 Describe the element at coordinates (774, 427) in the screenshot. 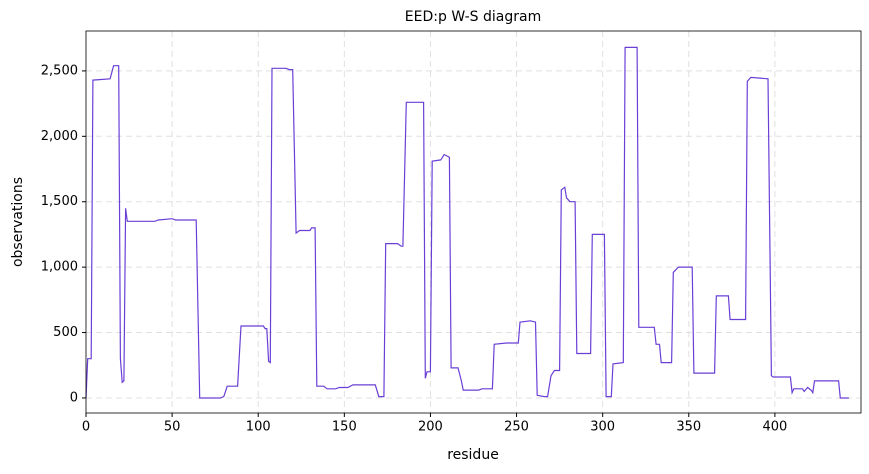

I see `x-tick-label: 400` at that location.